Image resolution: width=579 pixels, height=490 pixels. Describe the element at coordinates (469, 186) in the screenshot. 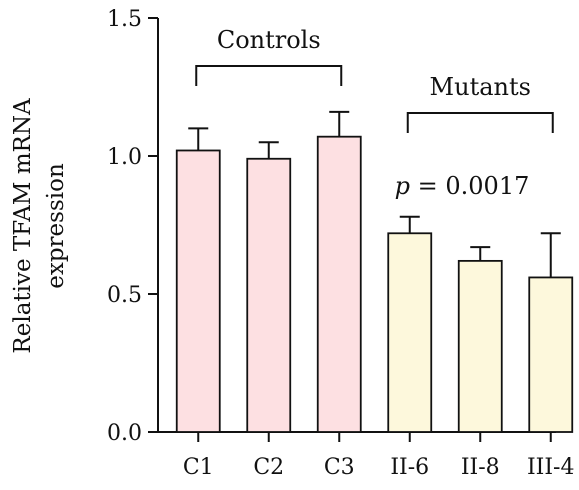

I see `p-value-text: = 0.0017` at that location.